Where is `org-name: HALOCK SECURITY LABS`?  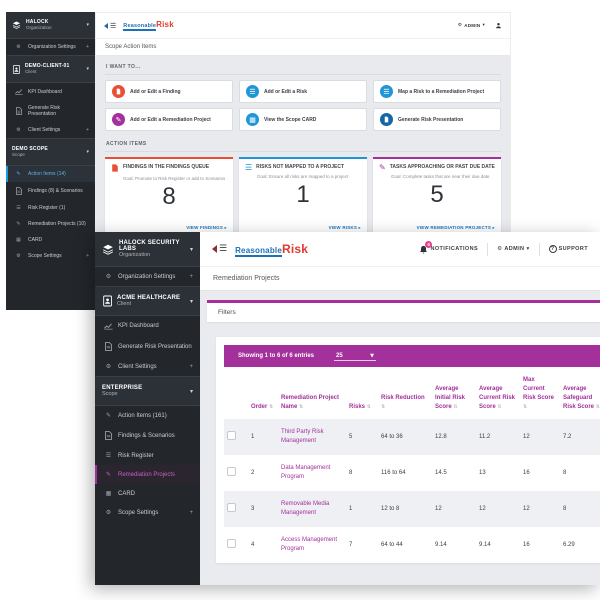 org-name: HALOCK SECURITY LABS is located at coordinates (149, 246).